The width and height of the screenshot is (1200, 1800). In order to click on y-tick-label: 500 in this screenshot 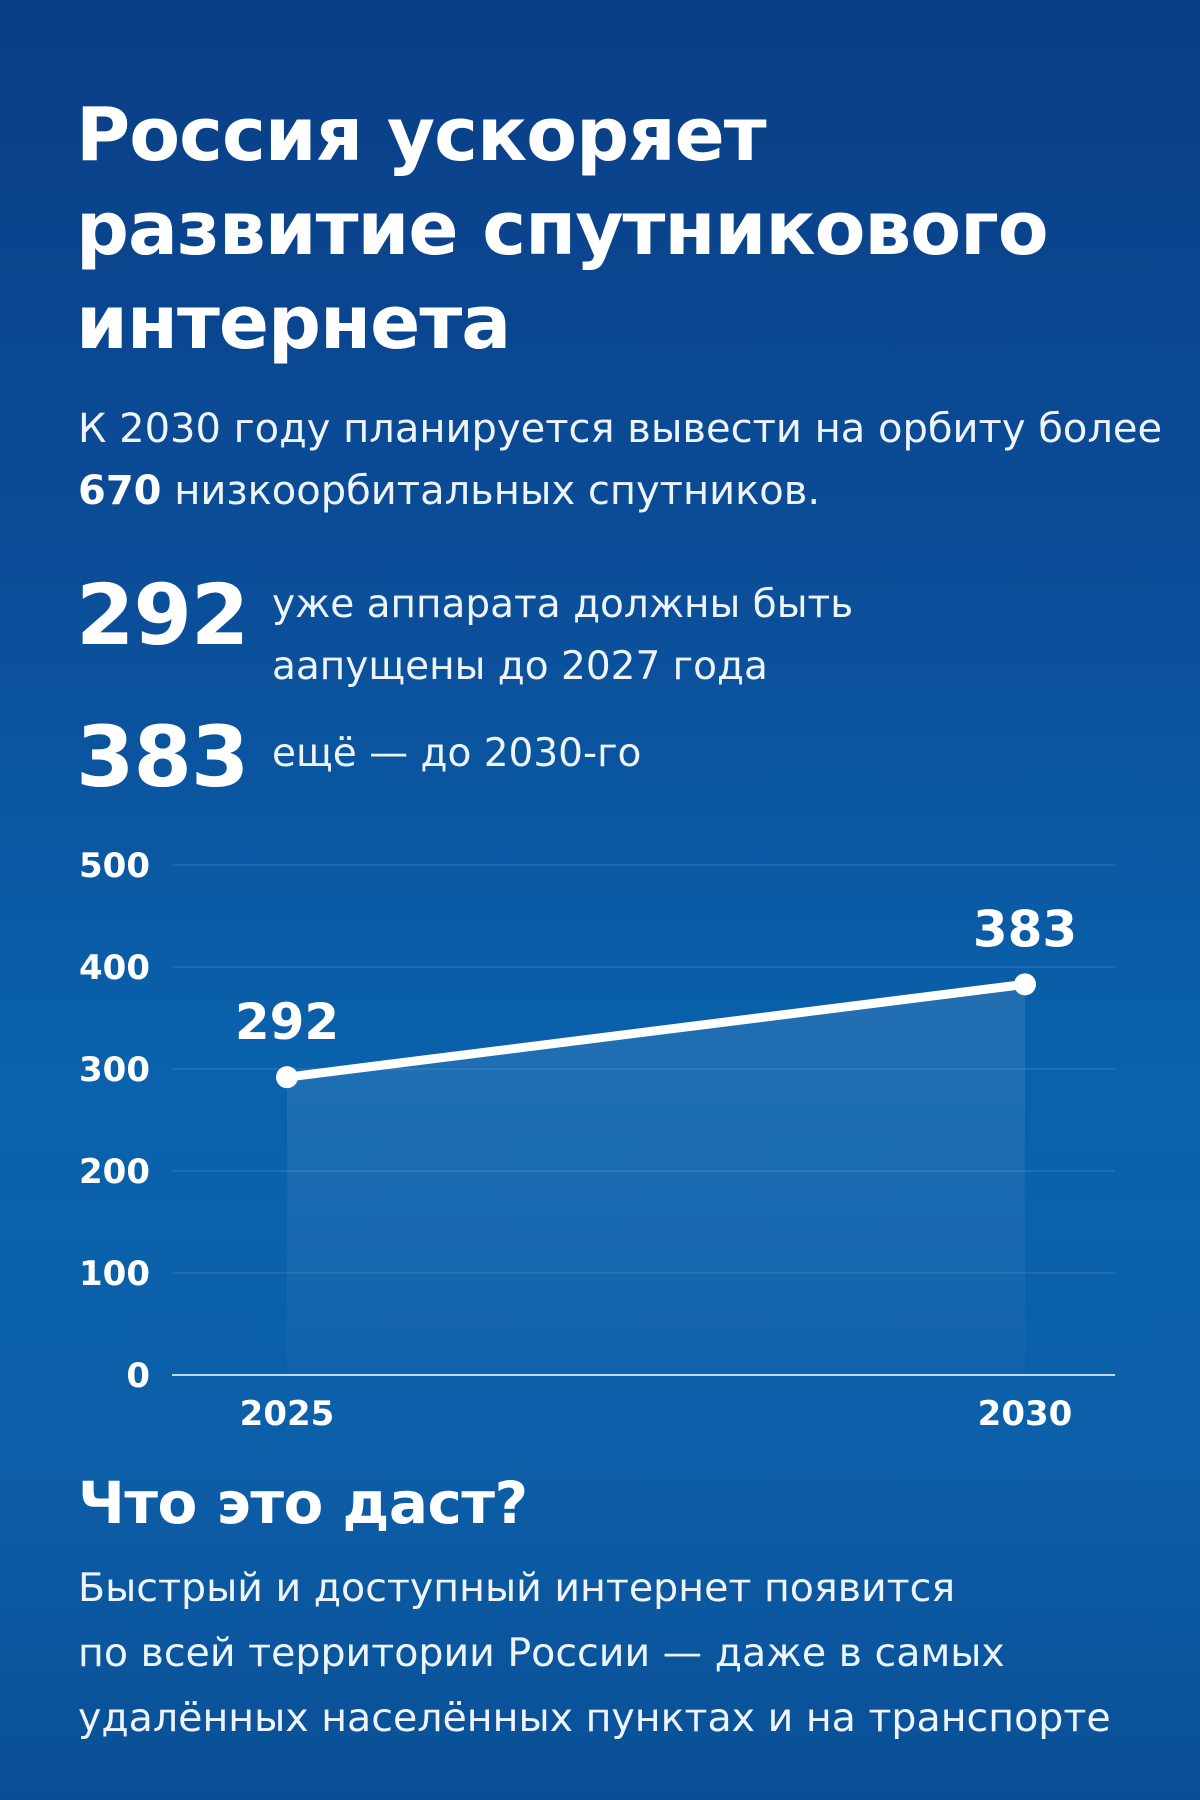, I will do `click(114, 866)`.